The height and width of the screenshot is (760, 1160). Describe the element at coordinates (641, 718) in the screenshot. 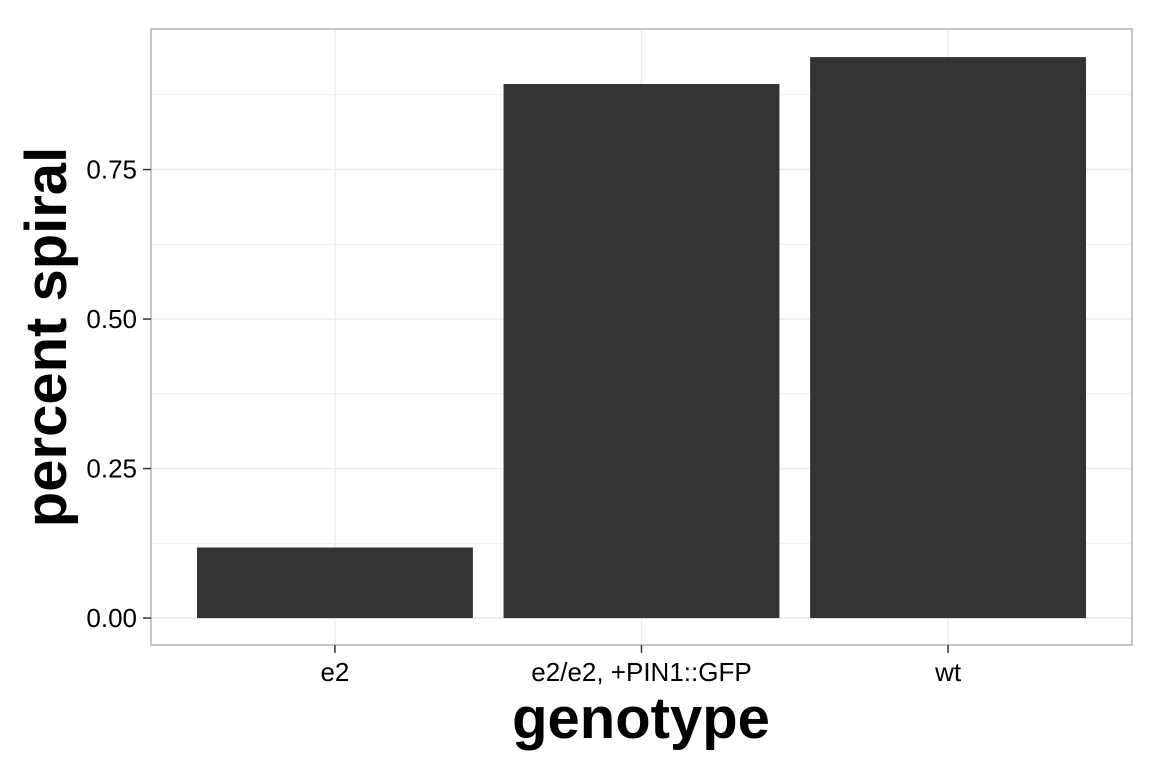

I see `x-axis-title: genotype` at that location.